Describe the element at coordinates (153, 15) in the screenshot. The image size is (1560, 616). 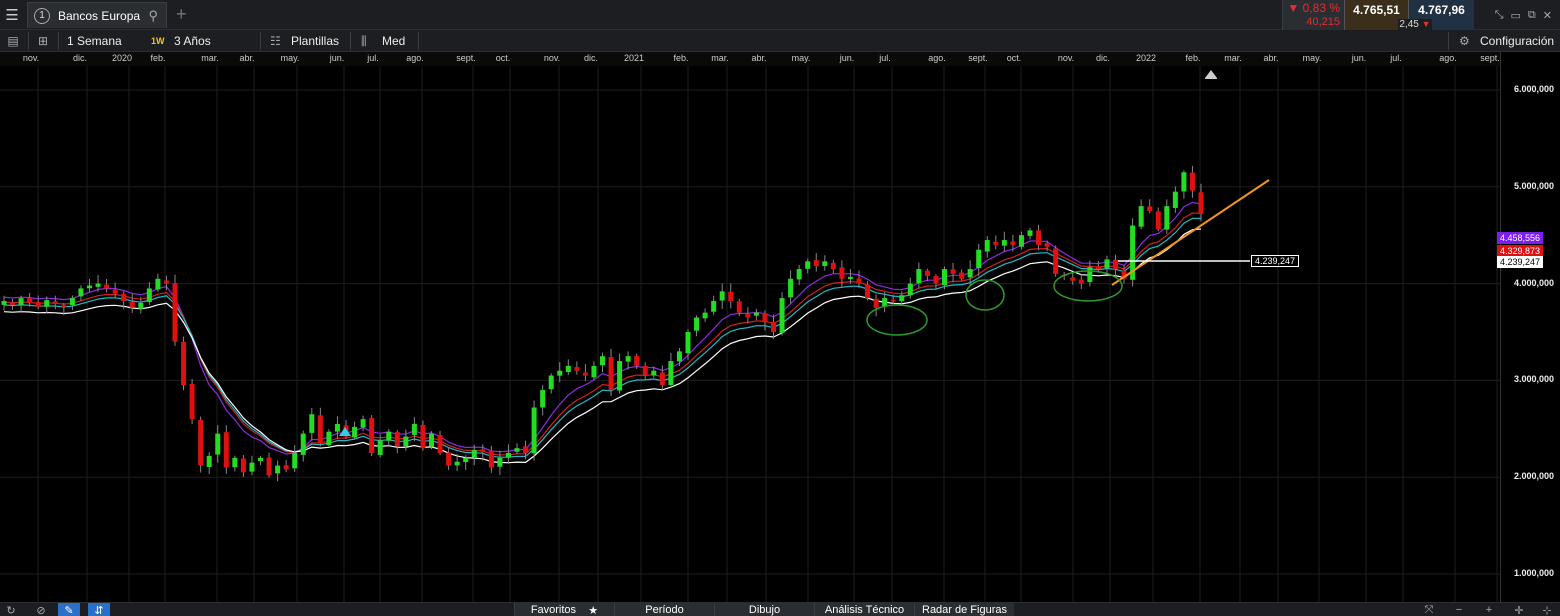
I see `search-icon: ⚲` at that location.